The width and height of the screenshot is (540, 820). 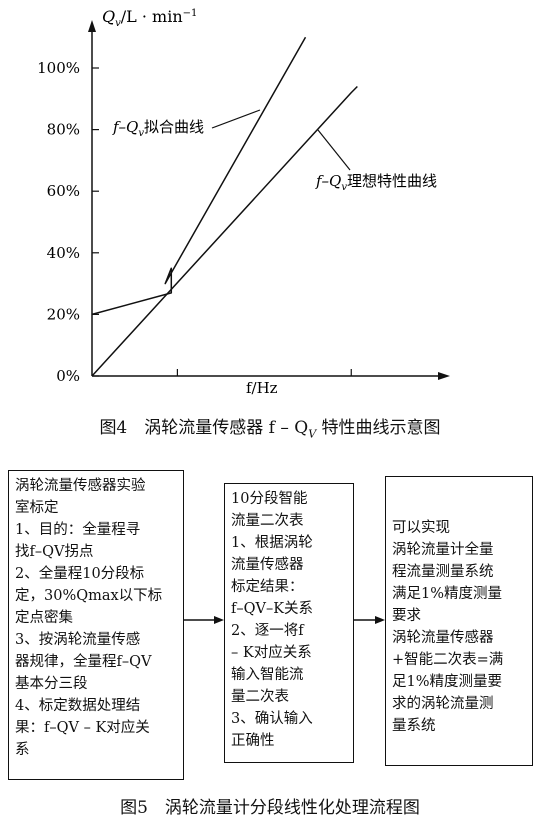 I want to click on y-tick-label: 80%, so click(x=63, y=130).